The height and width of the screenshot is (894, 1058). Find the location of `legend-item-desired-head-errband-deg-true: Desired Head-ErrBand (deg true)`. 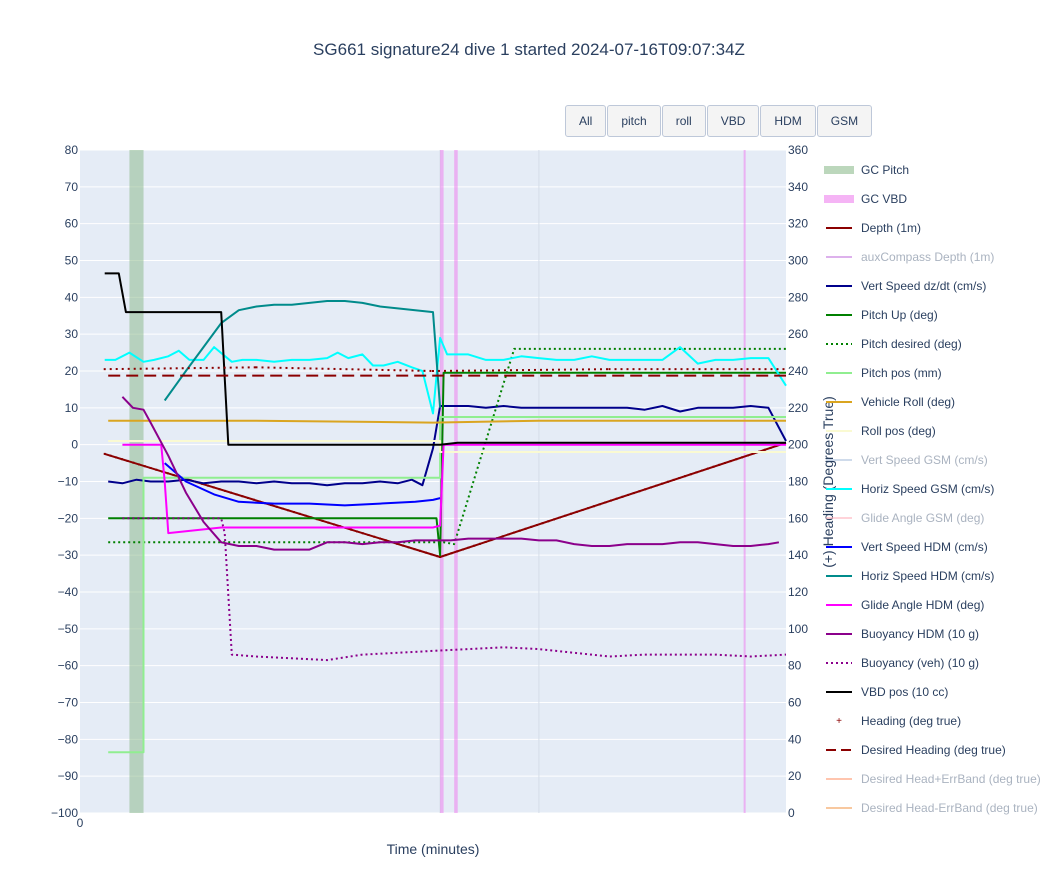

legend-item-desired-head-errband-deg-true: Desired Head-ErrBand (deg true) is located at coordinates (937, 807).